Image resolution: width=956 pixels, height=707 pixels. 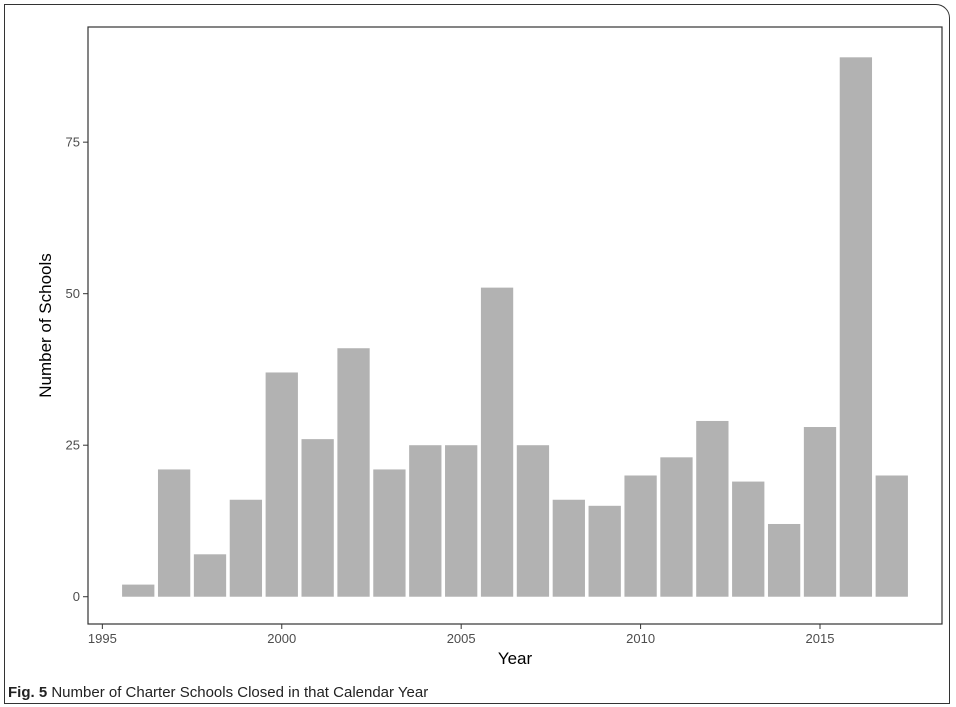 What do you see at coordinates (317, 518) in the screenshot?
I see `bar-2001` at bounding box center [317, 518].